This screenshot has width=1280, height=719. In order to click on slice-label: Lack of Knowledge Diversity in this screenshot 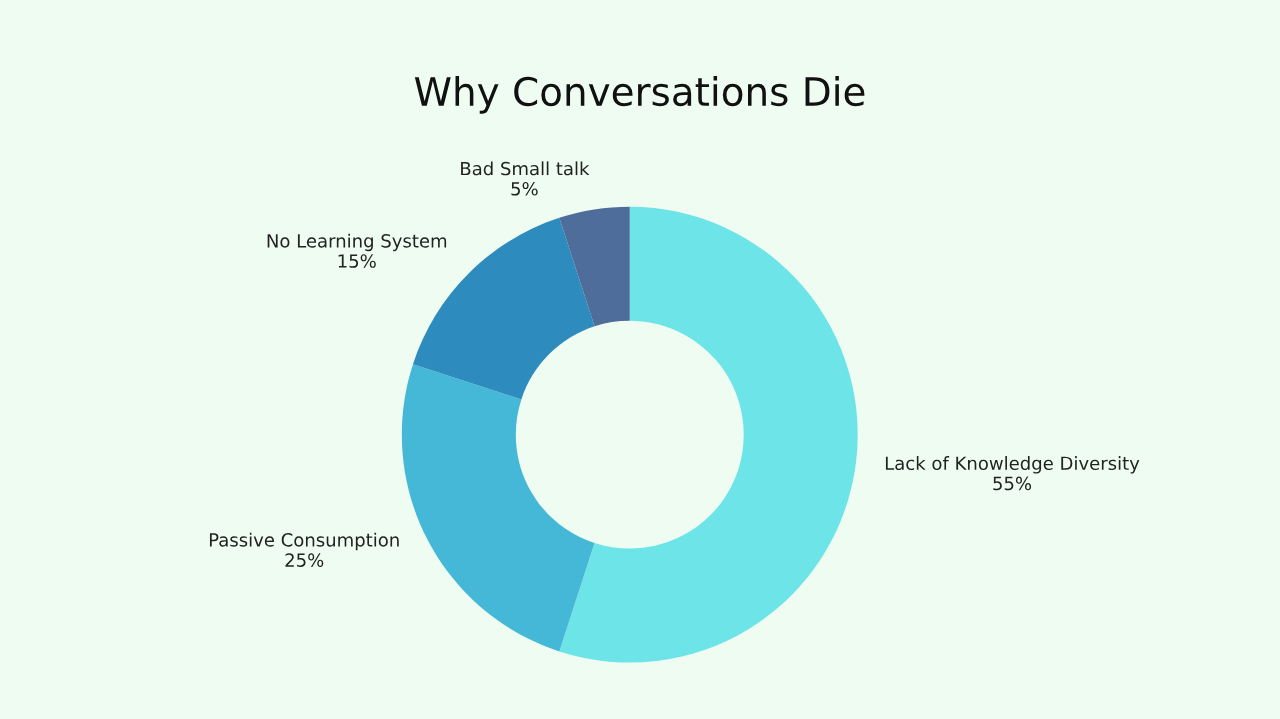, I will do `click(1012, 465)`.